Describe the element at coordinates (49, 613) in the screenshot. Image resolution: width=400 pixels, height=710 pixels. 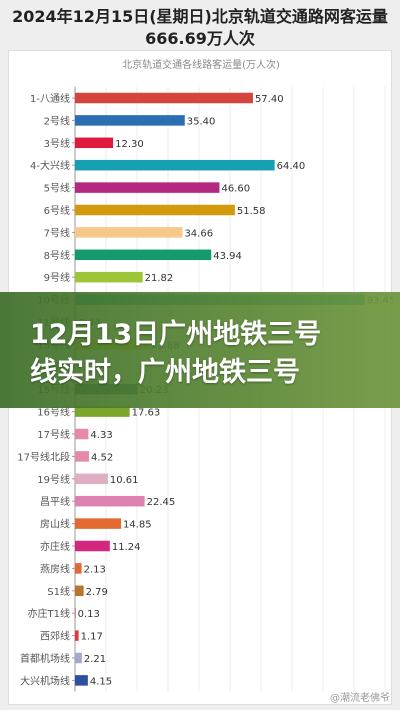
I see `category-label: 亦庄T1线` at that location.